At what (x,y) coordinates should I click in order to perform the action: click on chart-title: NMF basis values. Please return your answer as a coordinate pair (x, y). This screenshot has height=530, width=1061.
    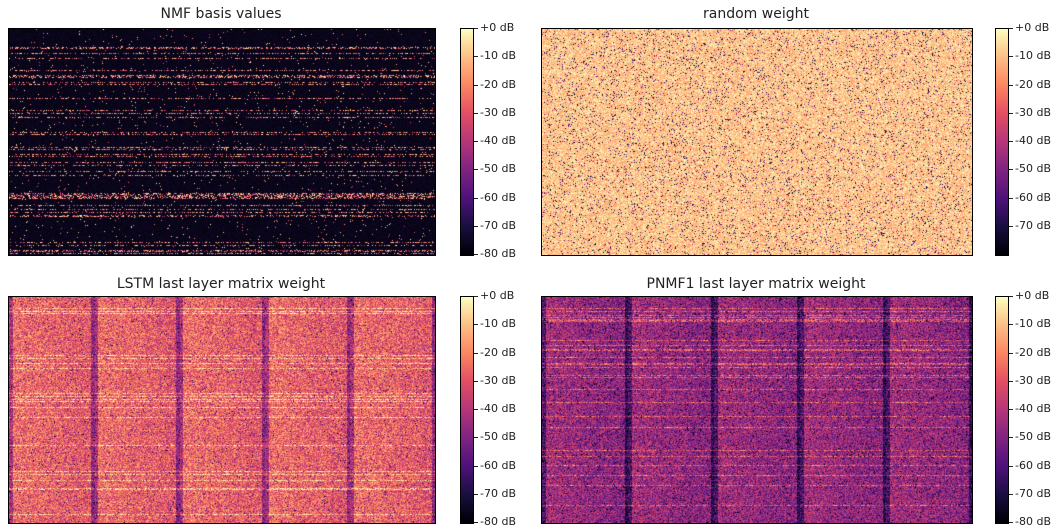
    Looking at the image, I should click on (221, 14).